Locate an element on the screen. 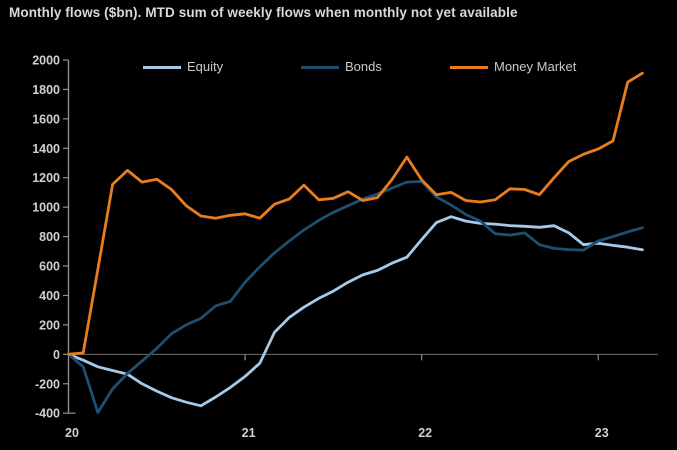  legend-label-bonds: Bonds is located at coordinates (363, 66).